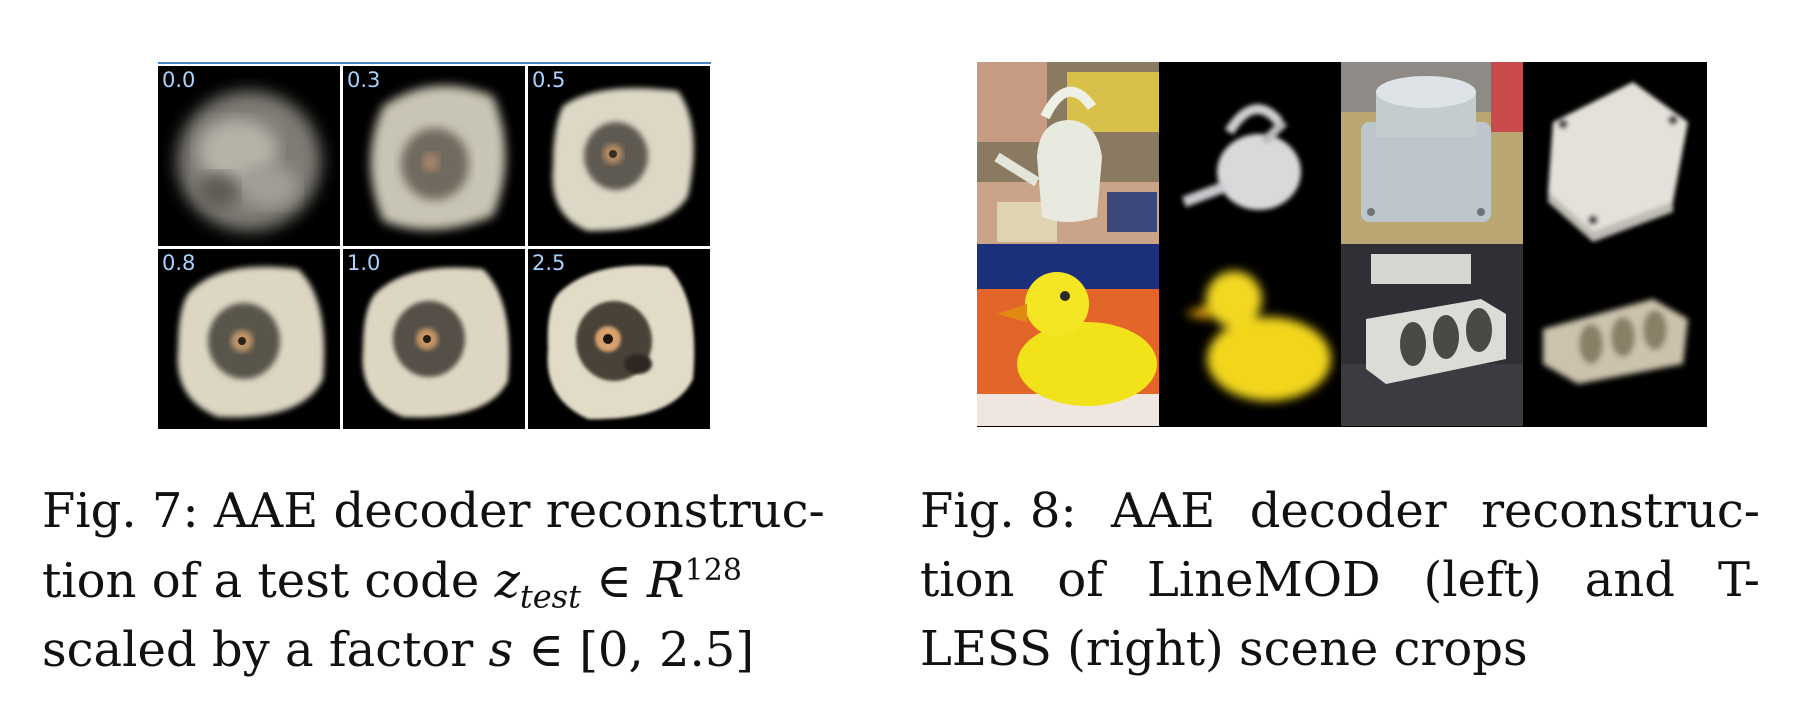 This screenshot has height=718, width=1797. Describe the element at coordinates (1738, 580) in the screenshot. I see `caption-word: T-` at that location.